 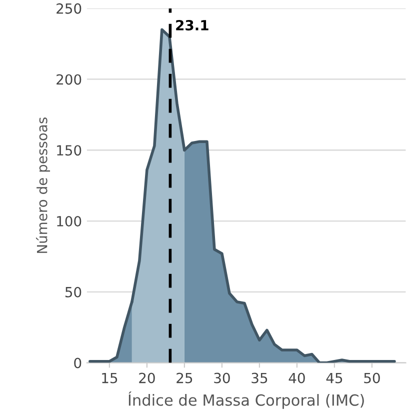 I want to click on x-tick-label: 40, so click(x=296, y=378).